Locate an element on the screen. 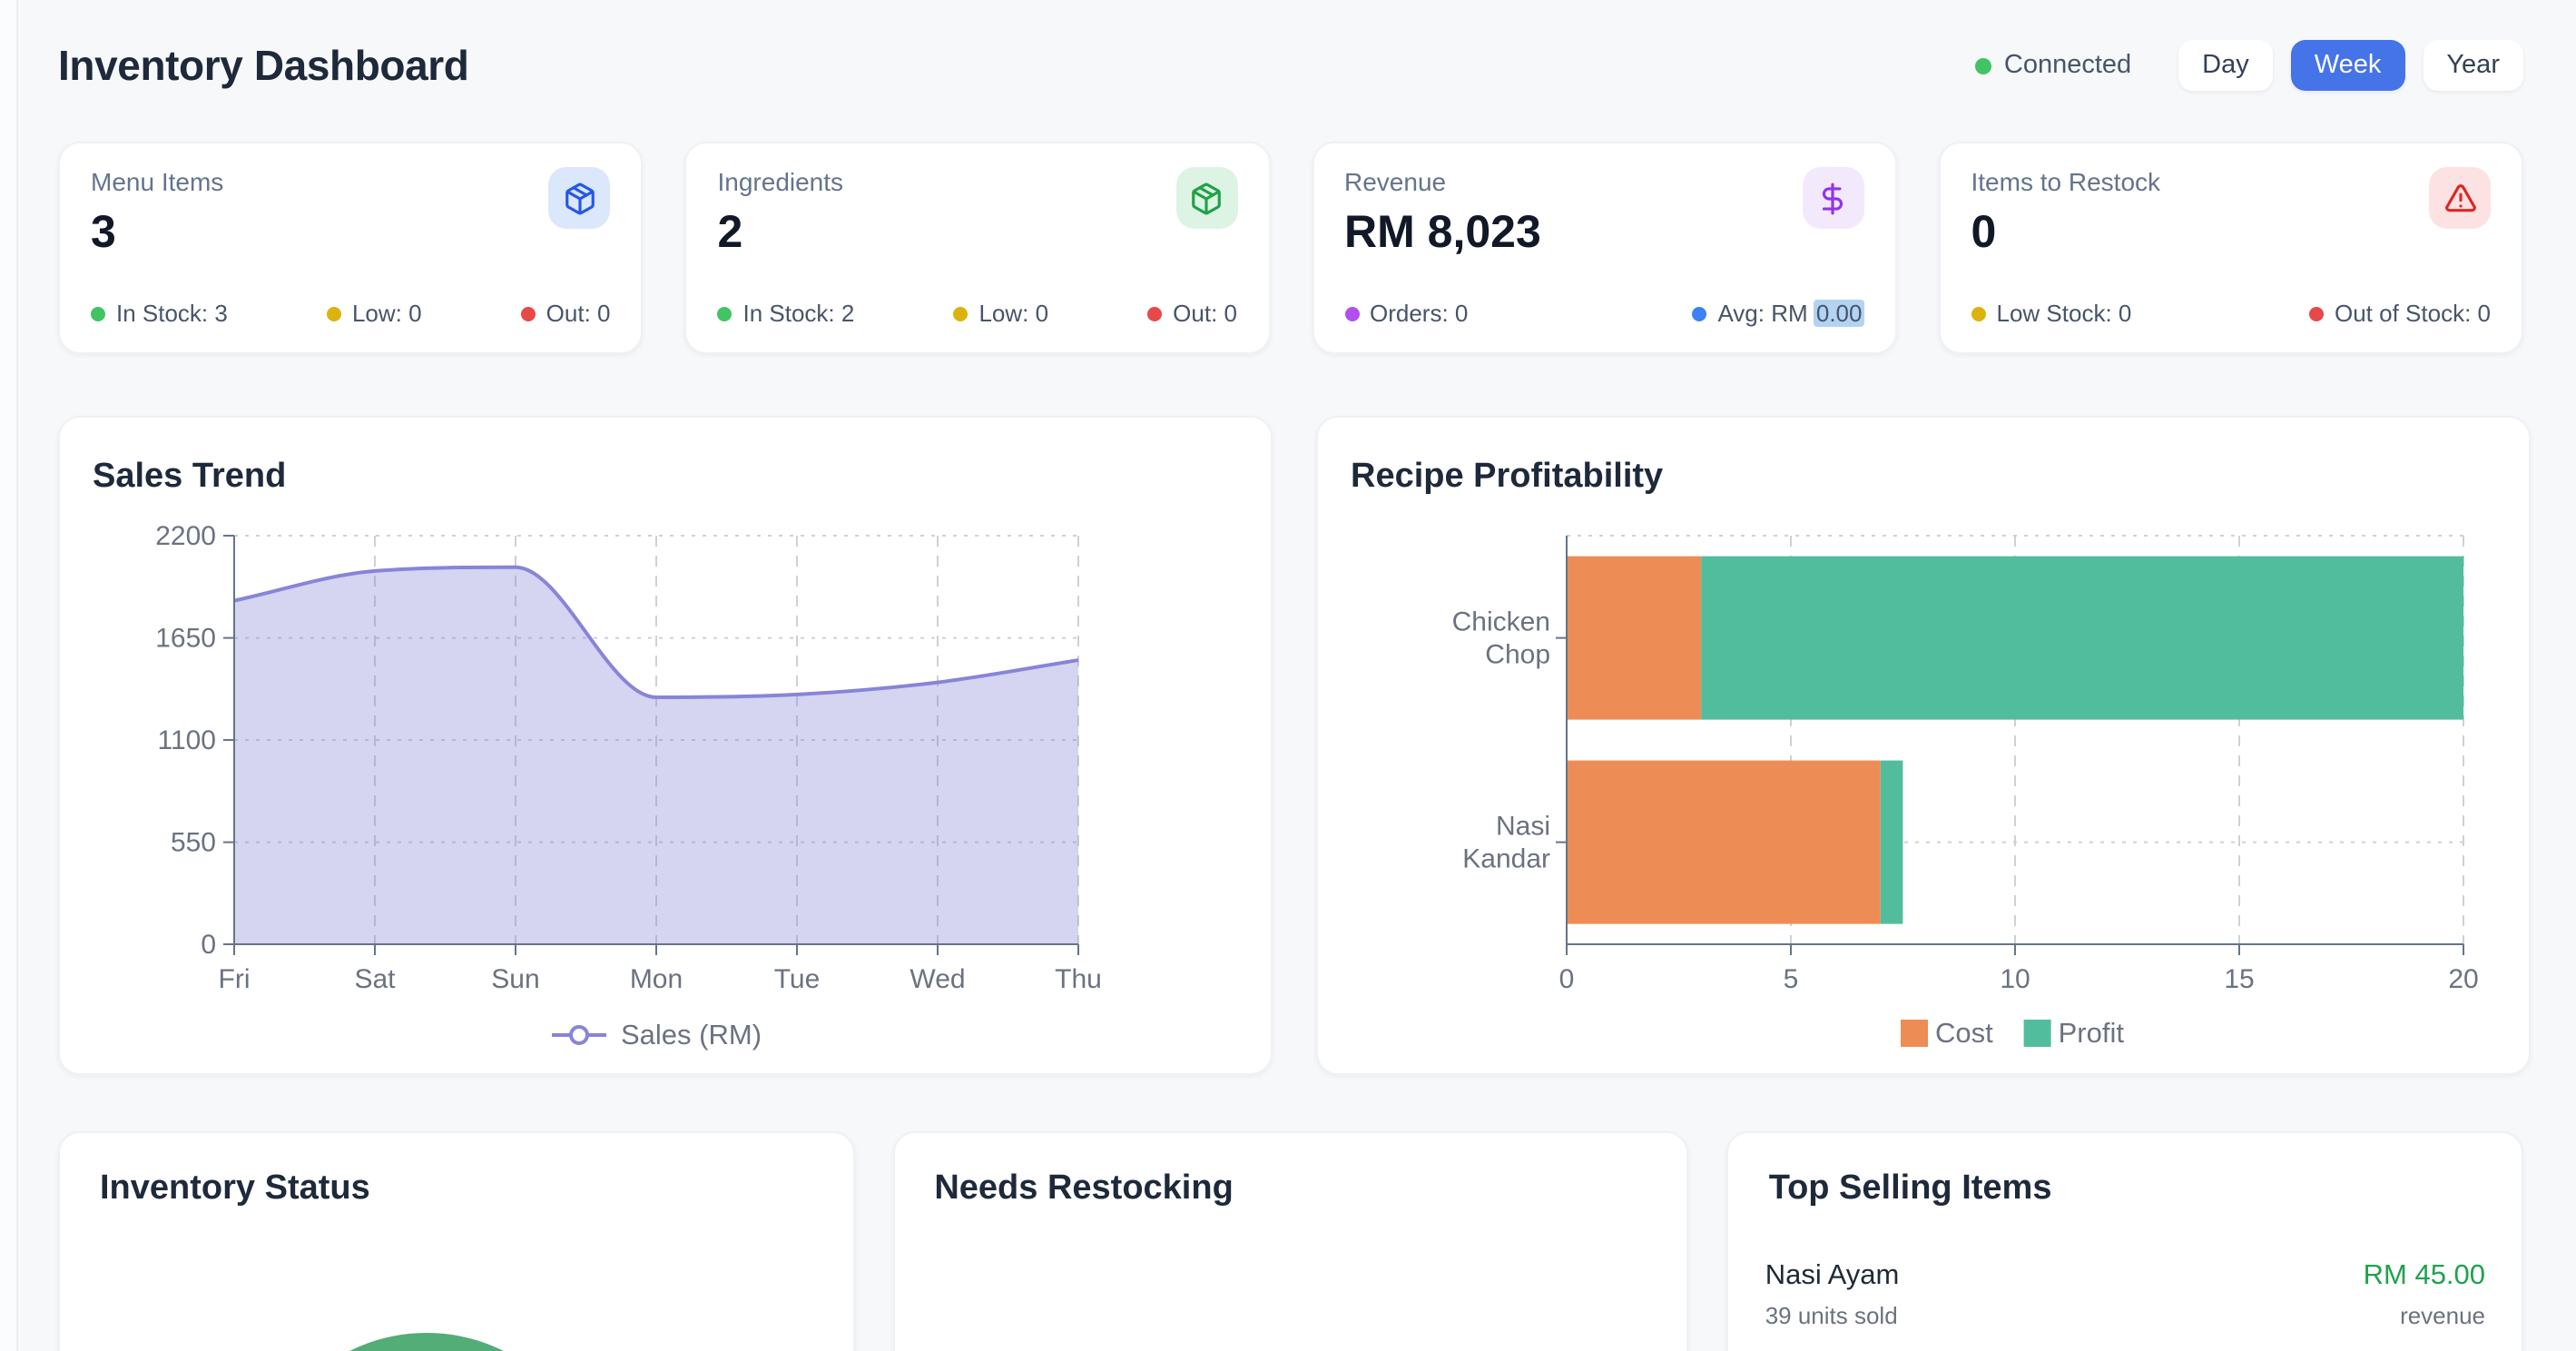  stat-value: 3 is located at coordinates (103, 232).